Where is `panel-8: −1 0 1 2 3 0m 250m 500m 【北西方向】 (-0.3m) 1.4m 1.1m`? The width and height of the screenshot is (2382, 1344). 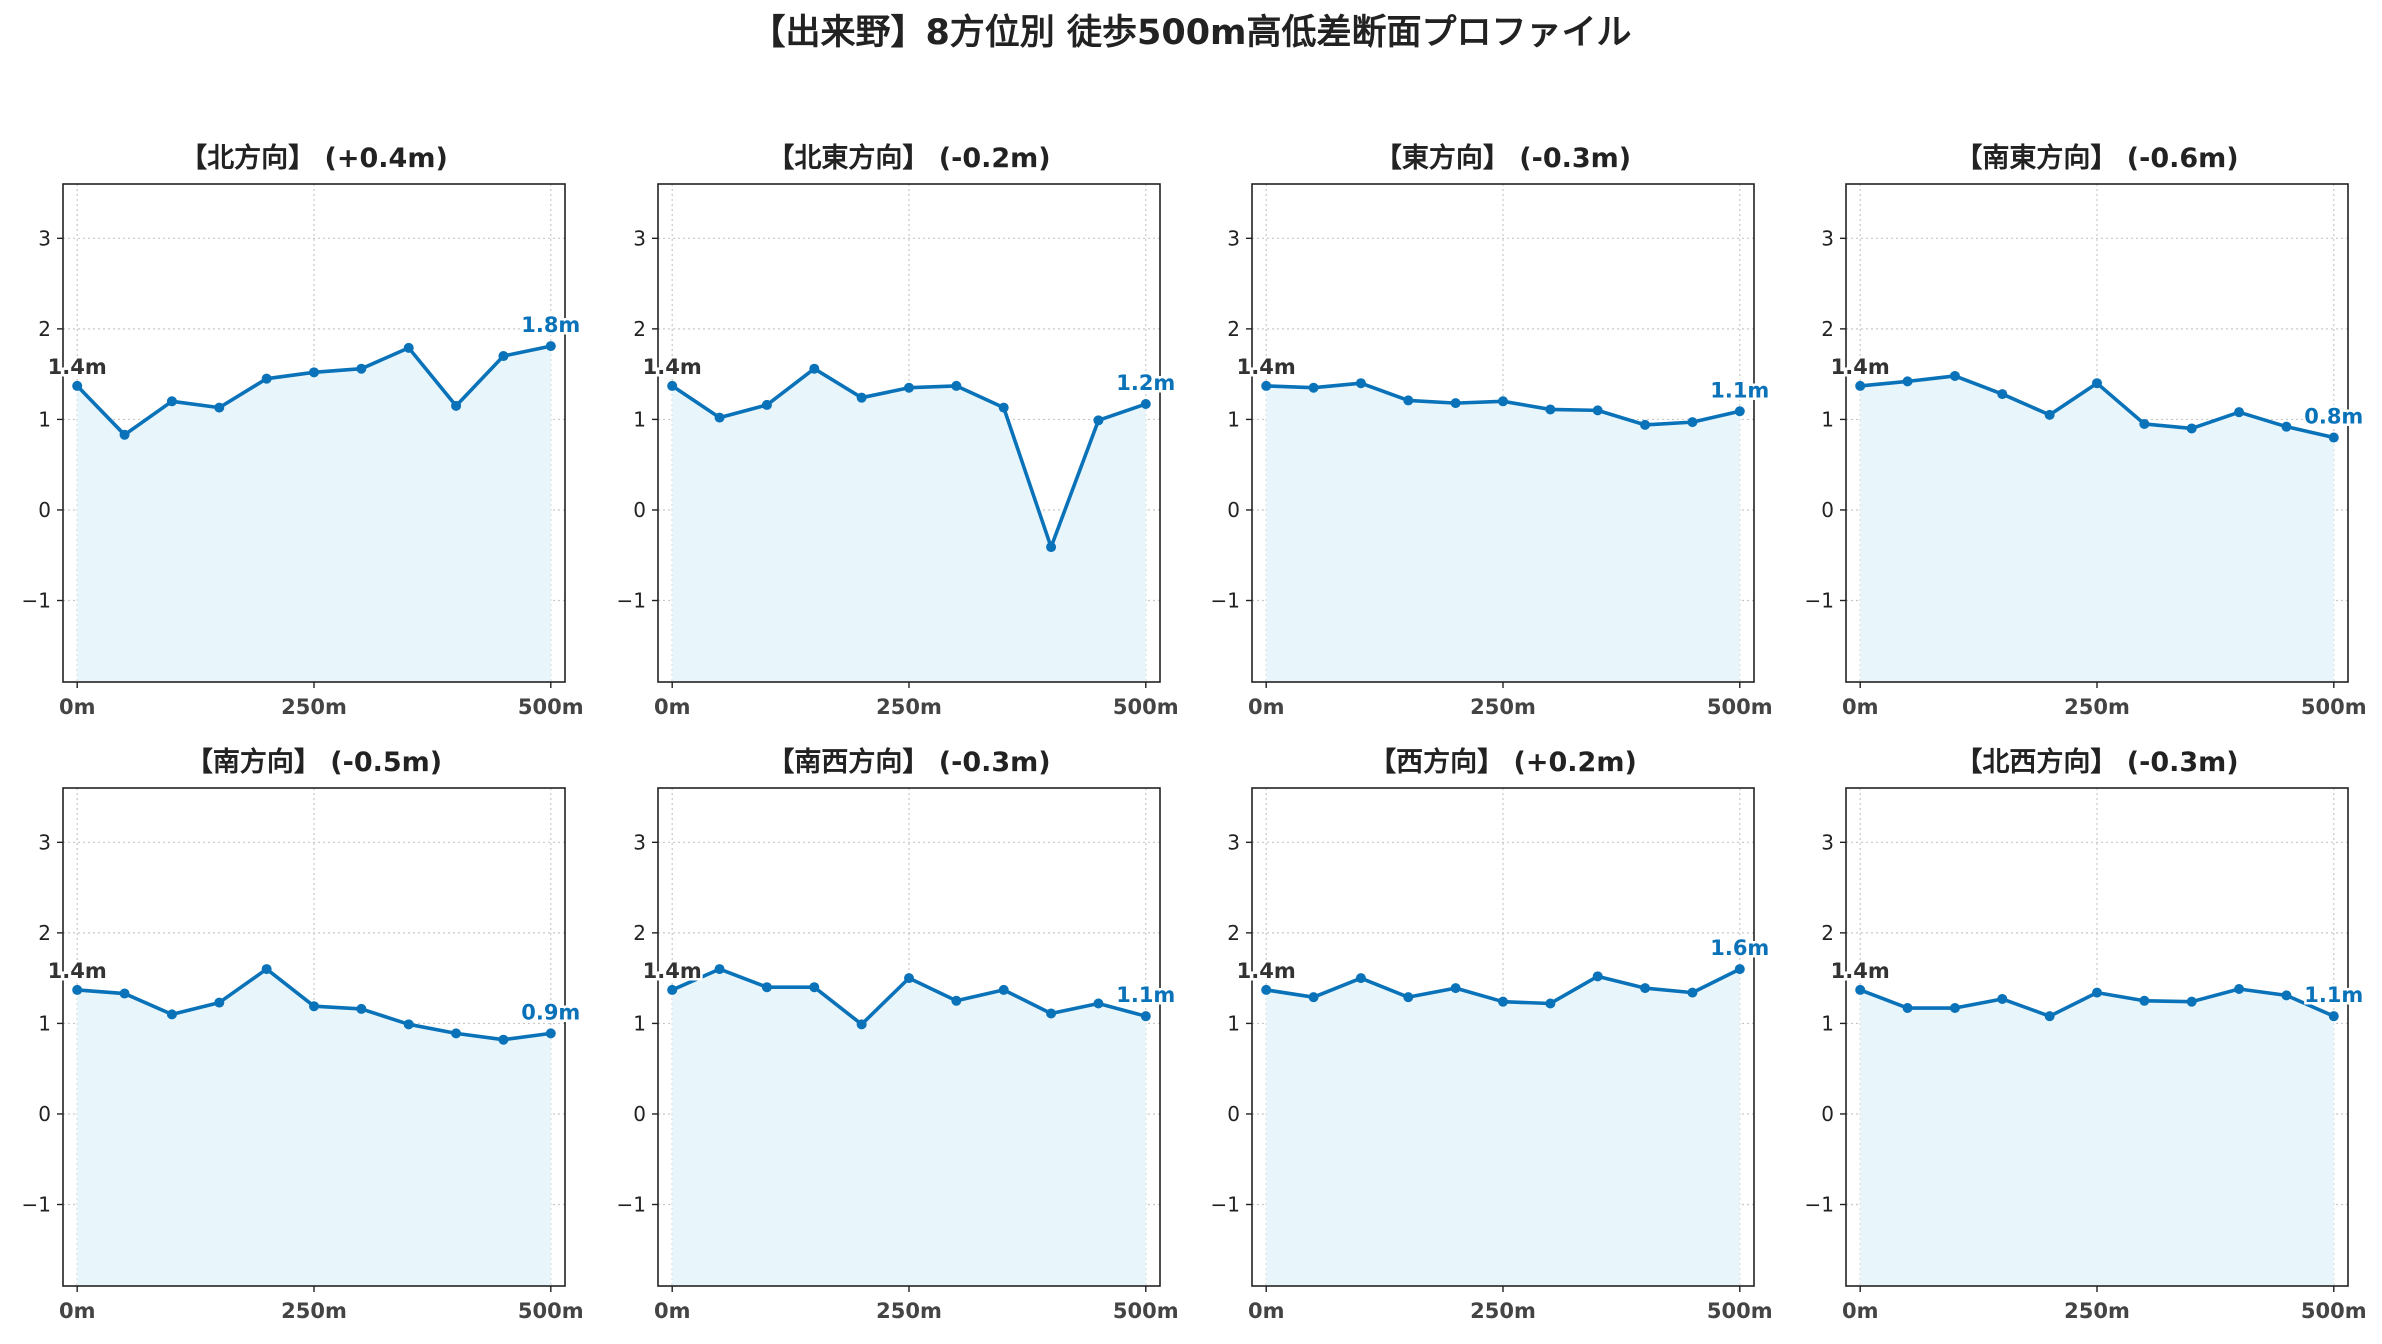 panel-8: −1 0 1 2 3 0m 250m 500m 【北西方向】 (-0.3m) 1.4m 1.1m is located at coordinates (2086, 1034).